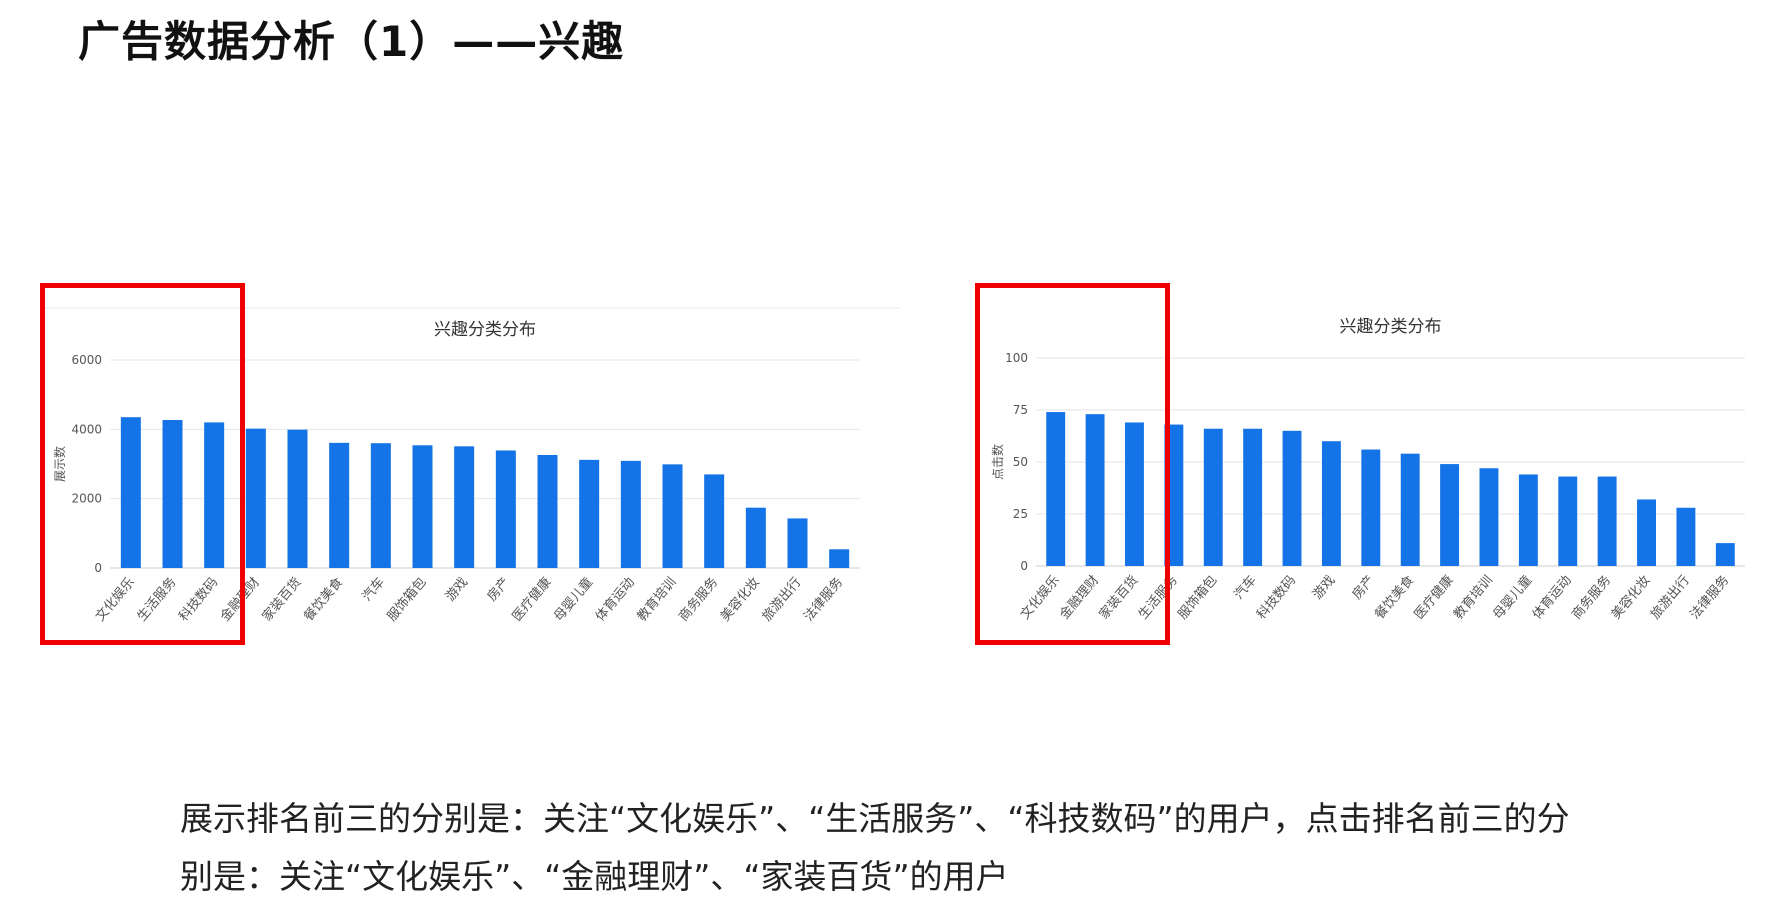  What do you see at coordinates (86, 360) in the screenshot?
I see `y-tick-label: 6000` at bounding box center [86, 360].